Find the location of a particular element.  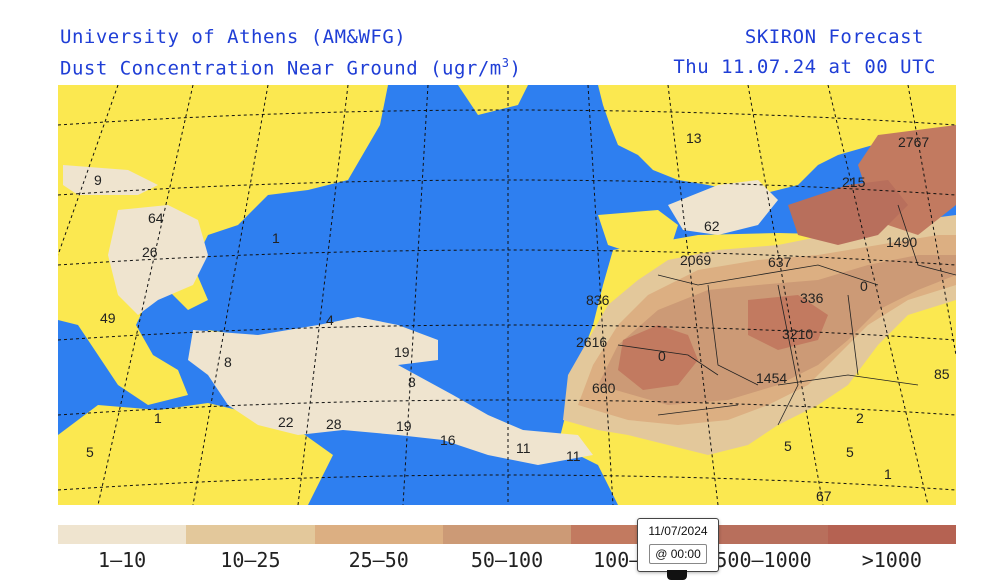

time-slider-tooltip: 11/07/2024 @ 00:00 is located at coordinates (678, 545).